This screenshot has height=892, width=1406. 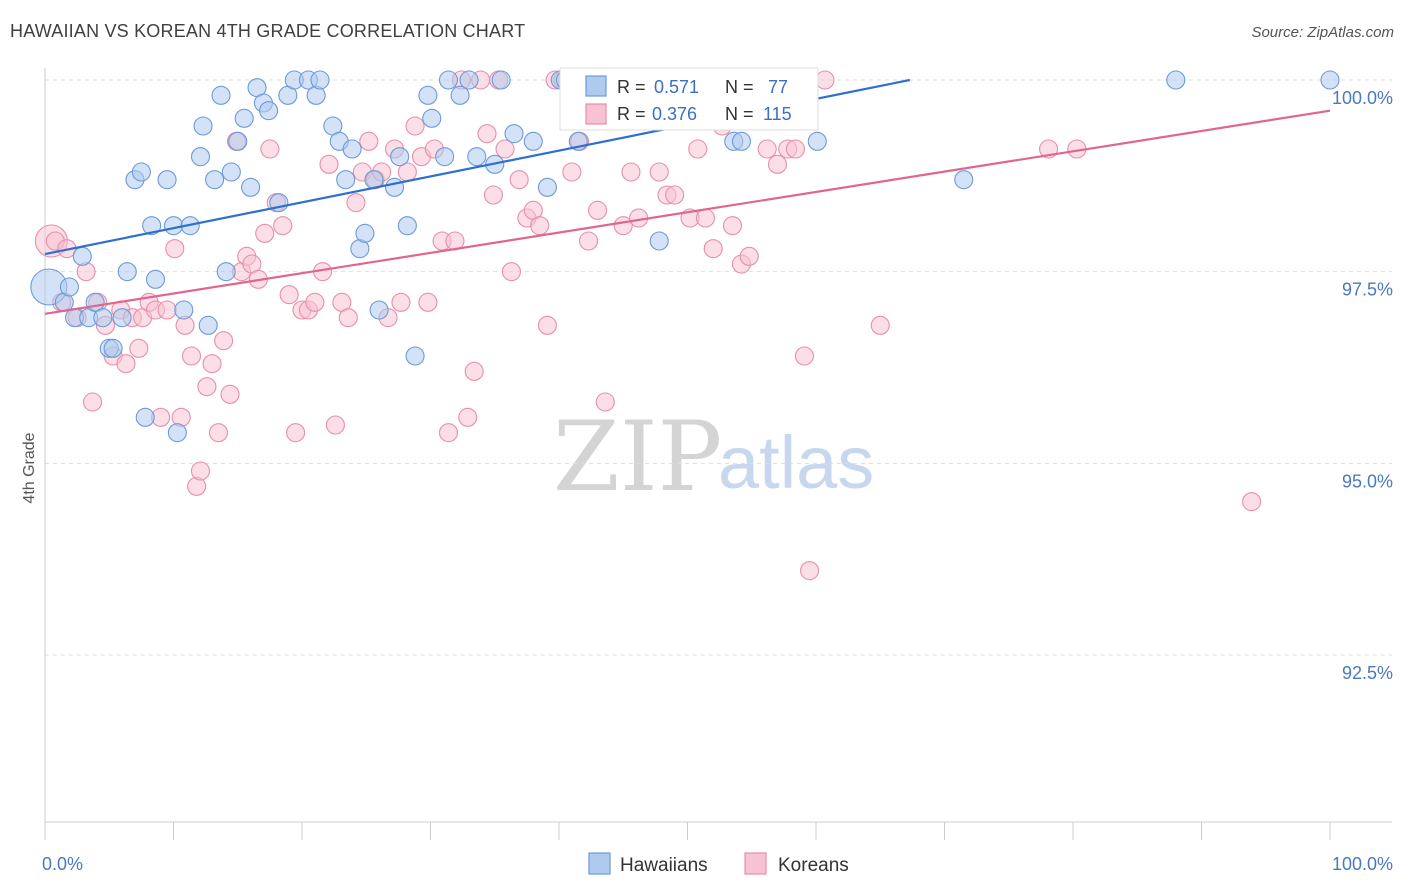 I want to click on watermark-zip: ZIP, so click(x=637, y=457).